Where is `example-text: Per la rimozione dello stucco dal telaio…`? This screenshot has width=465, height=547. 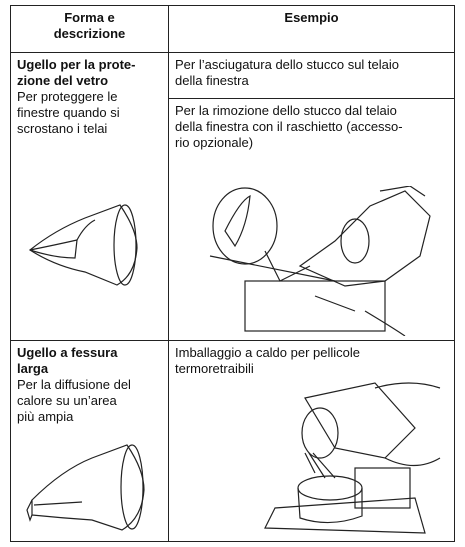
example-text: Per la rimozione dello stucco dal telaio… is located at coordinates (289, 126).